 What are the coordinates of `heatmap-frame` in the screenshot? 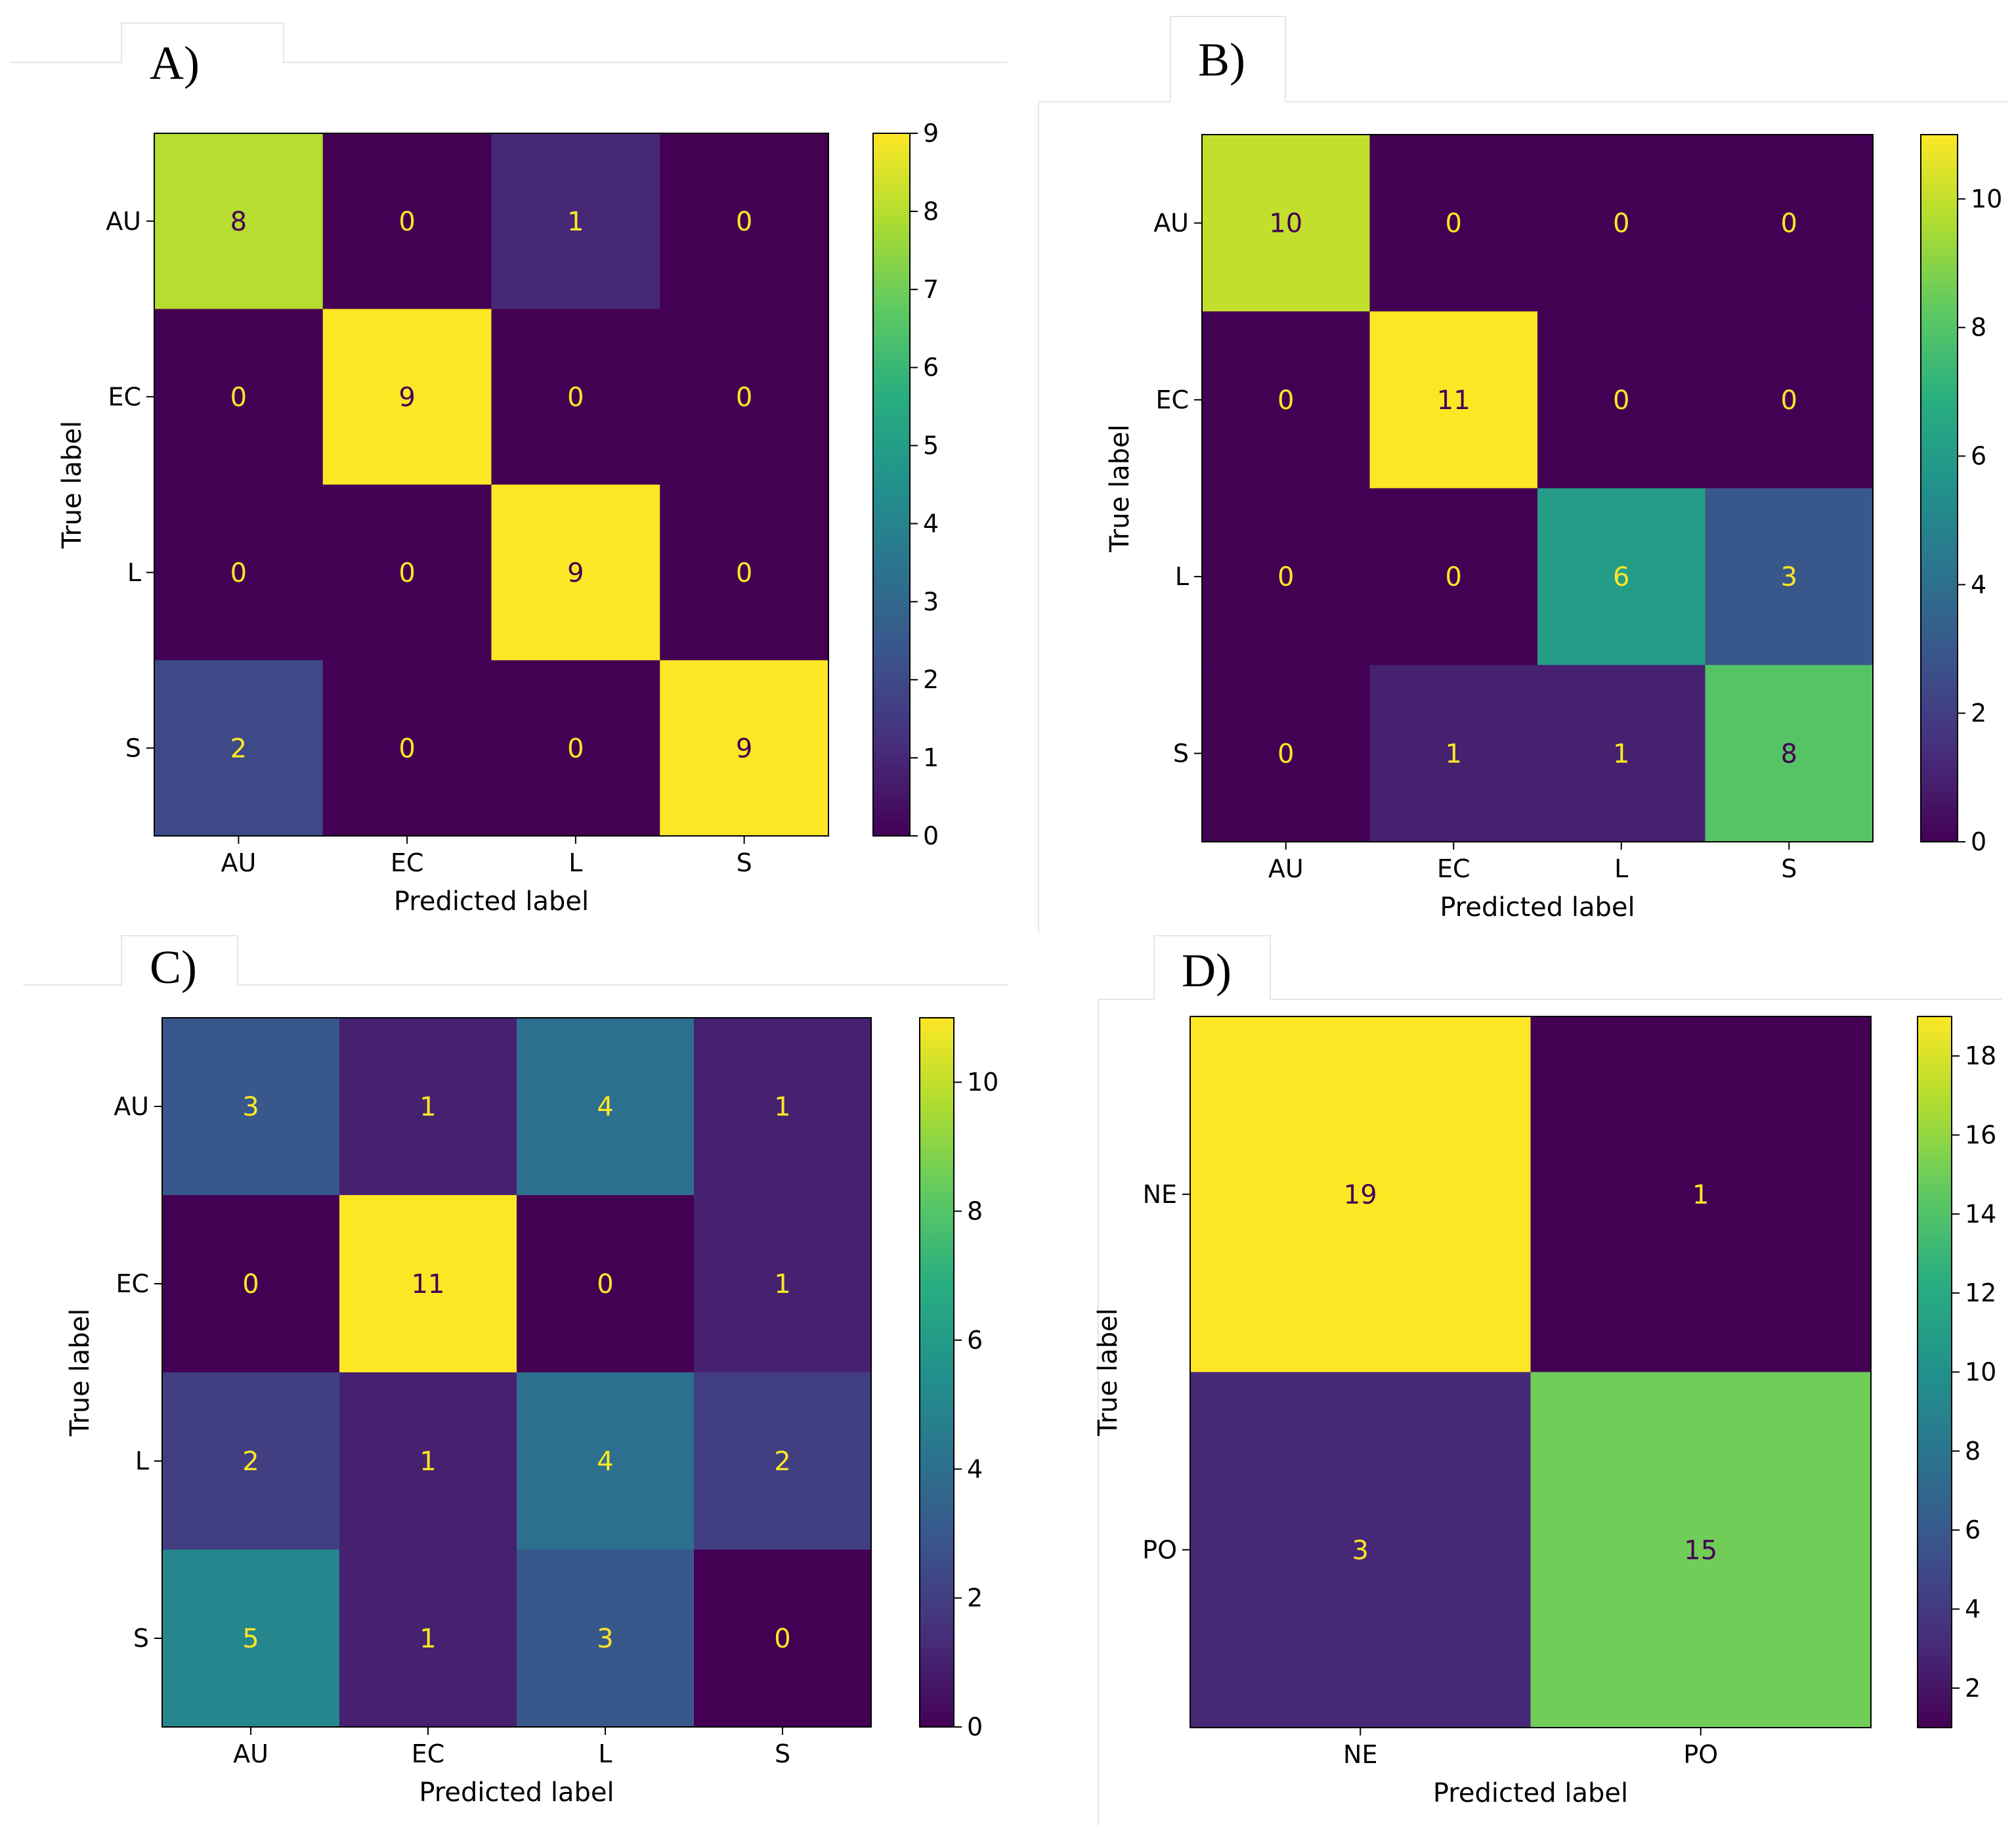 It's located at (492, 485).